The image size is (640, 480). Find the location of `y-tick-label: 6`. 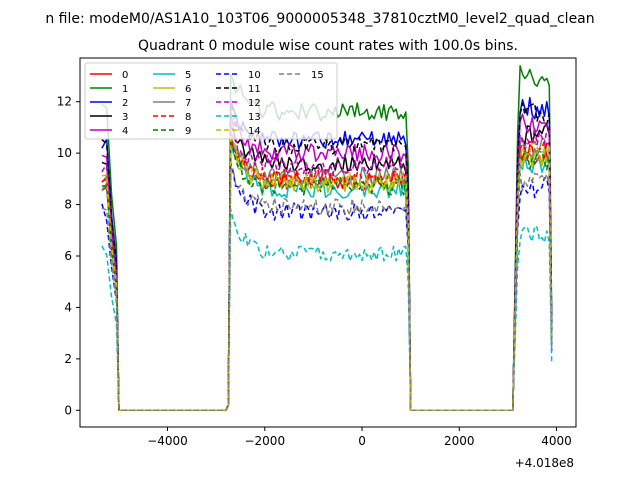

y-tick-label: 6 is located at coordinates (68, 256).